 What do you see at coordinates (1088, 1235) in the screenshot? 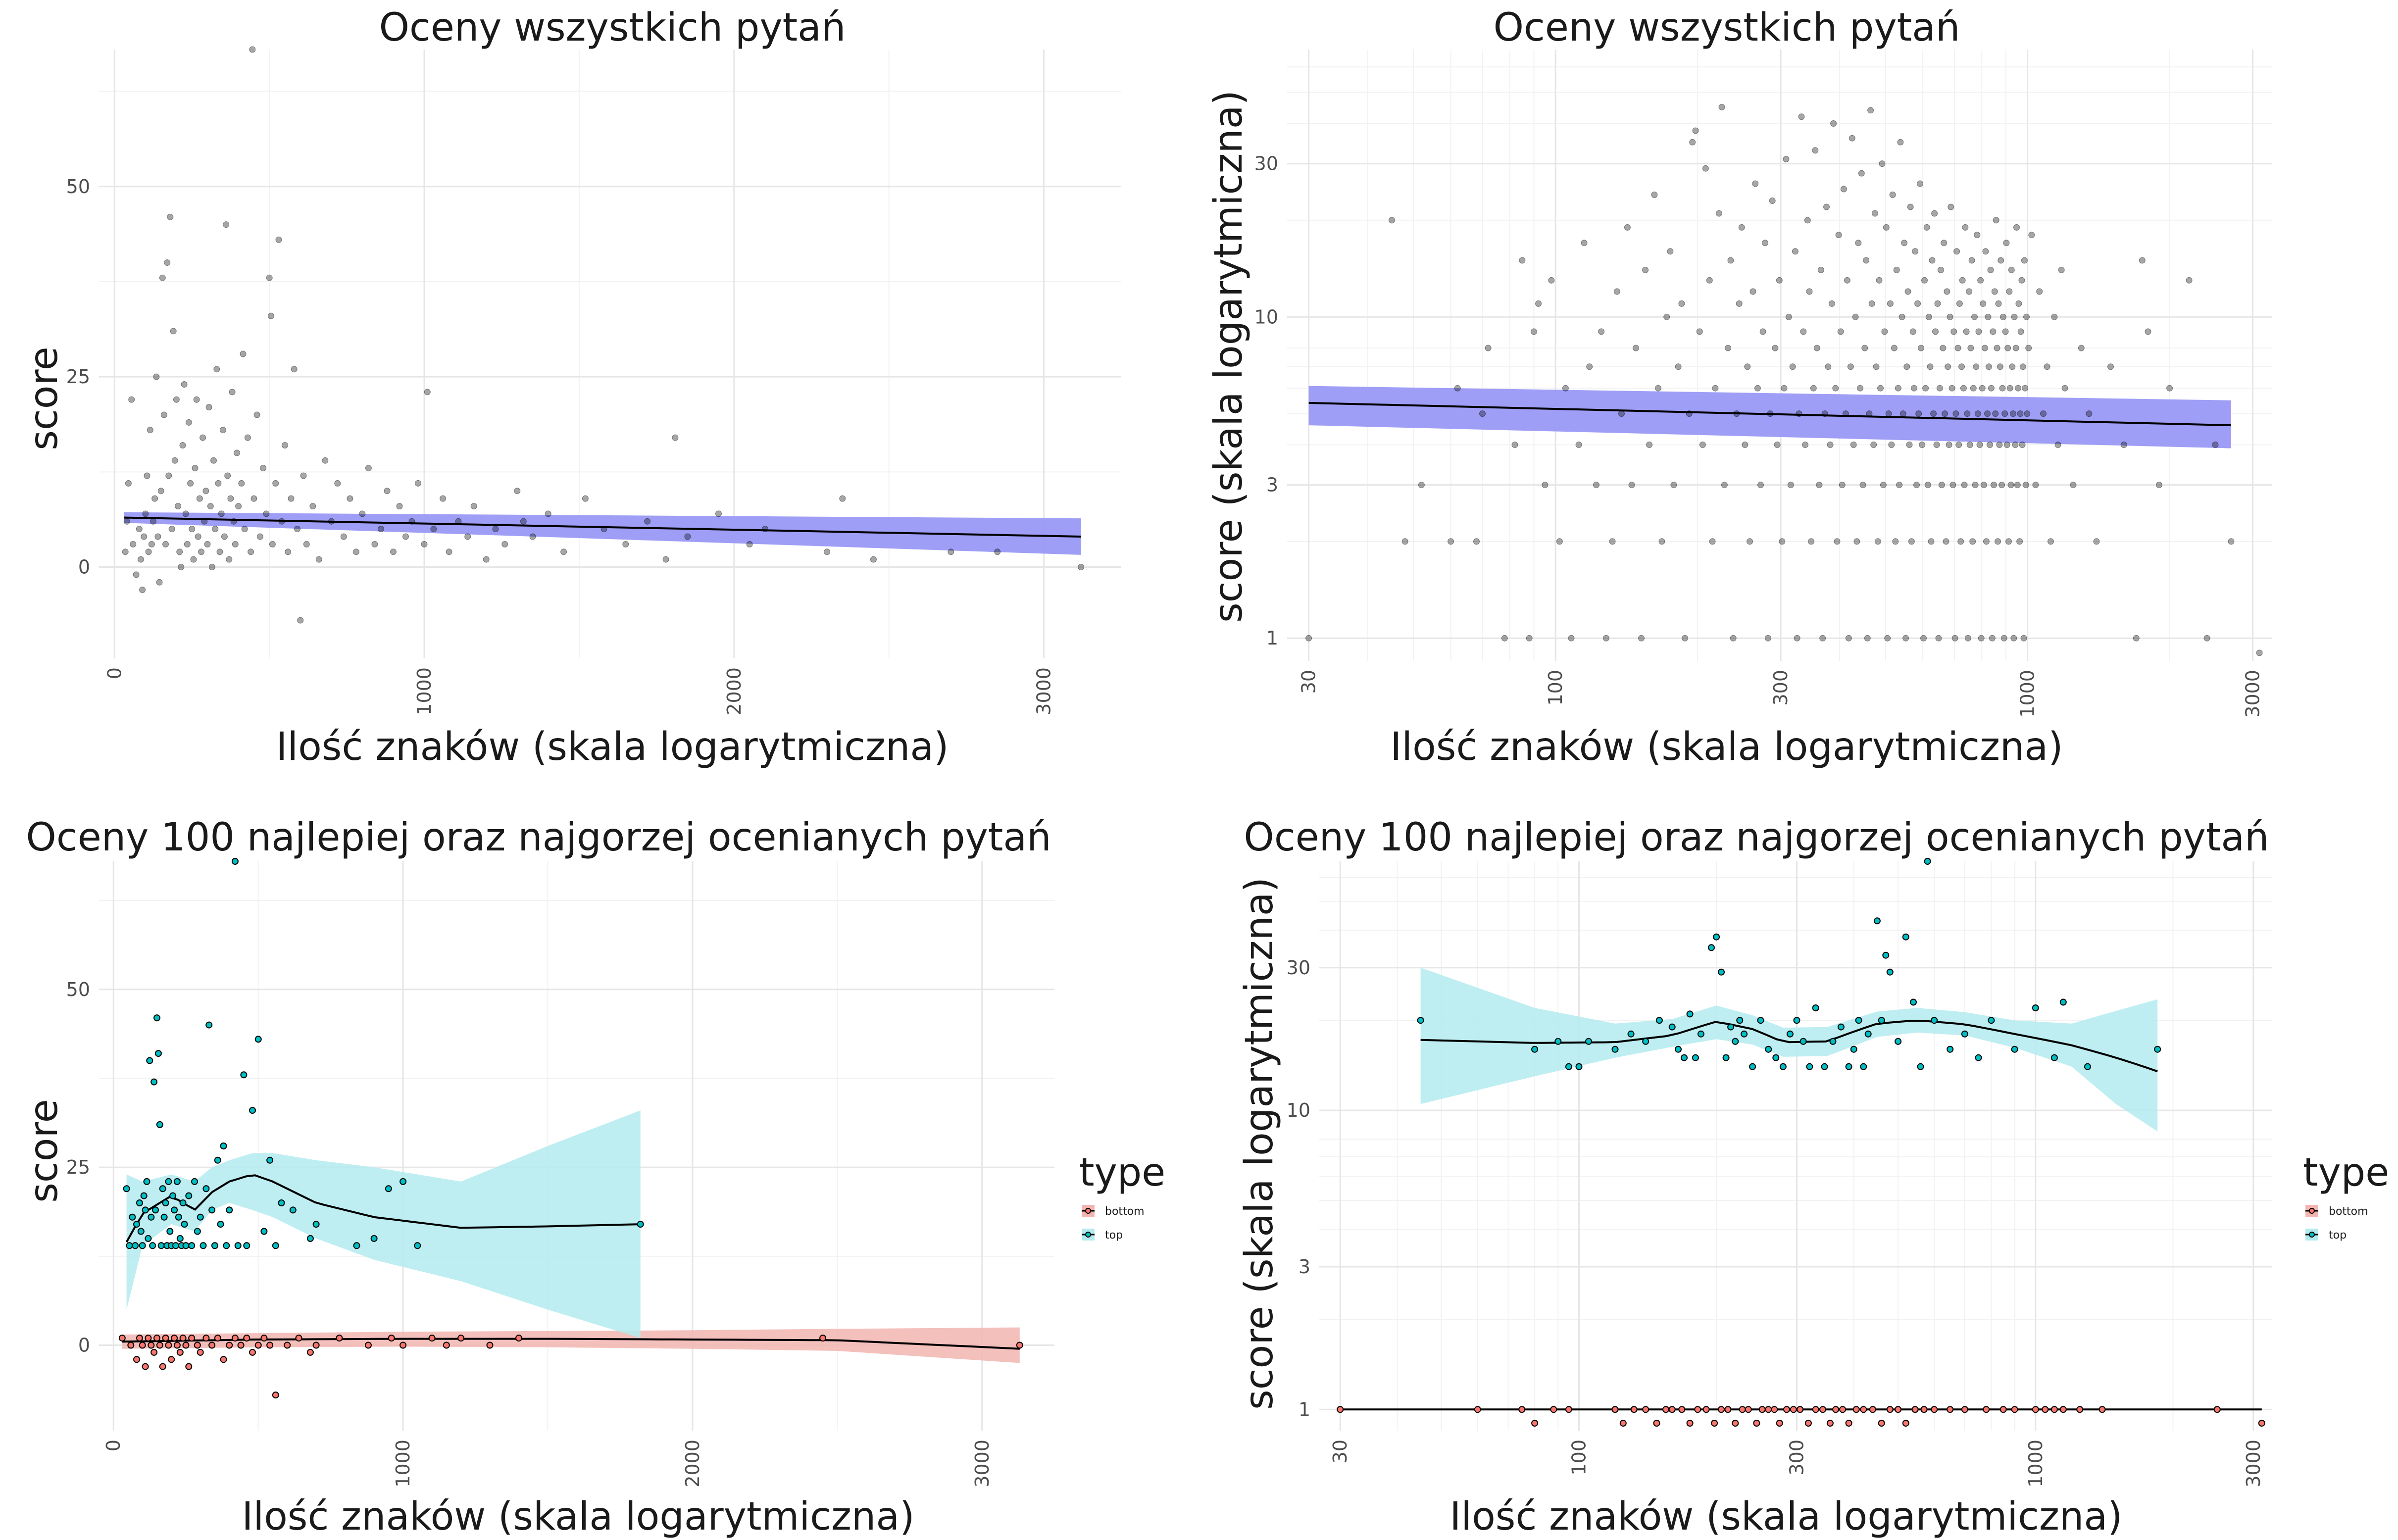
I see `legend-key-point` at bounding box center [1088, 1235].